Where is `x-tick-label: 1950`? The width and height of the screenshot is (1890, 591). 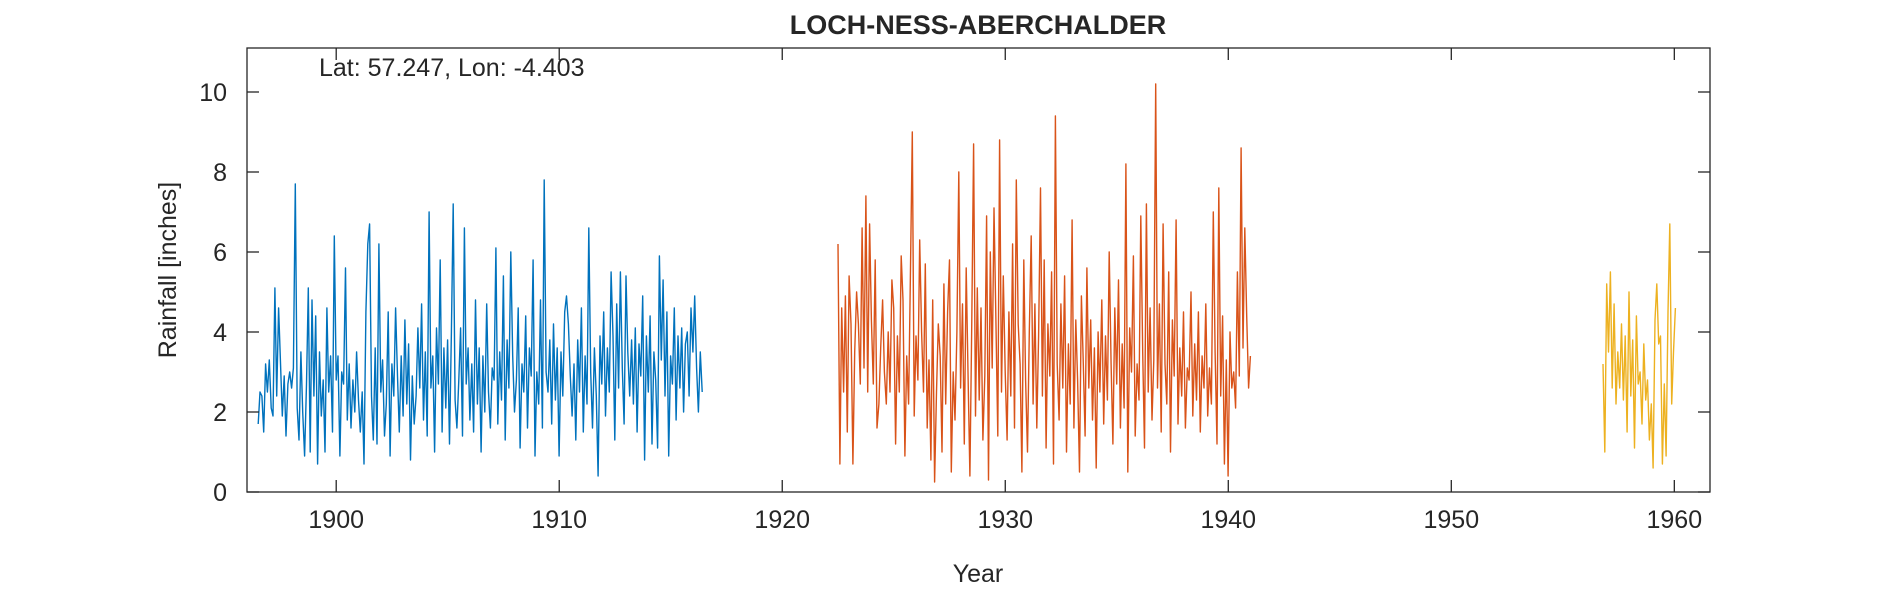 x-tick-label: 1950 is located at coordinates (1451, 520).